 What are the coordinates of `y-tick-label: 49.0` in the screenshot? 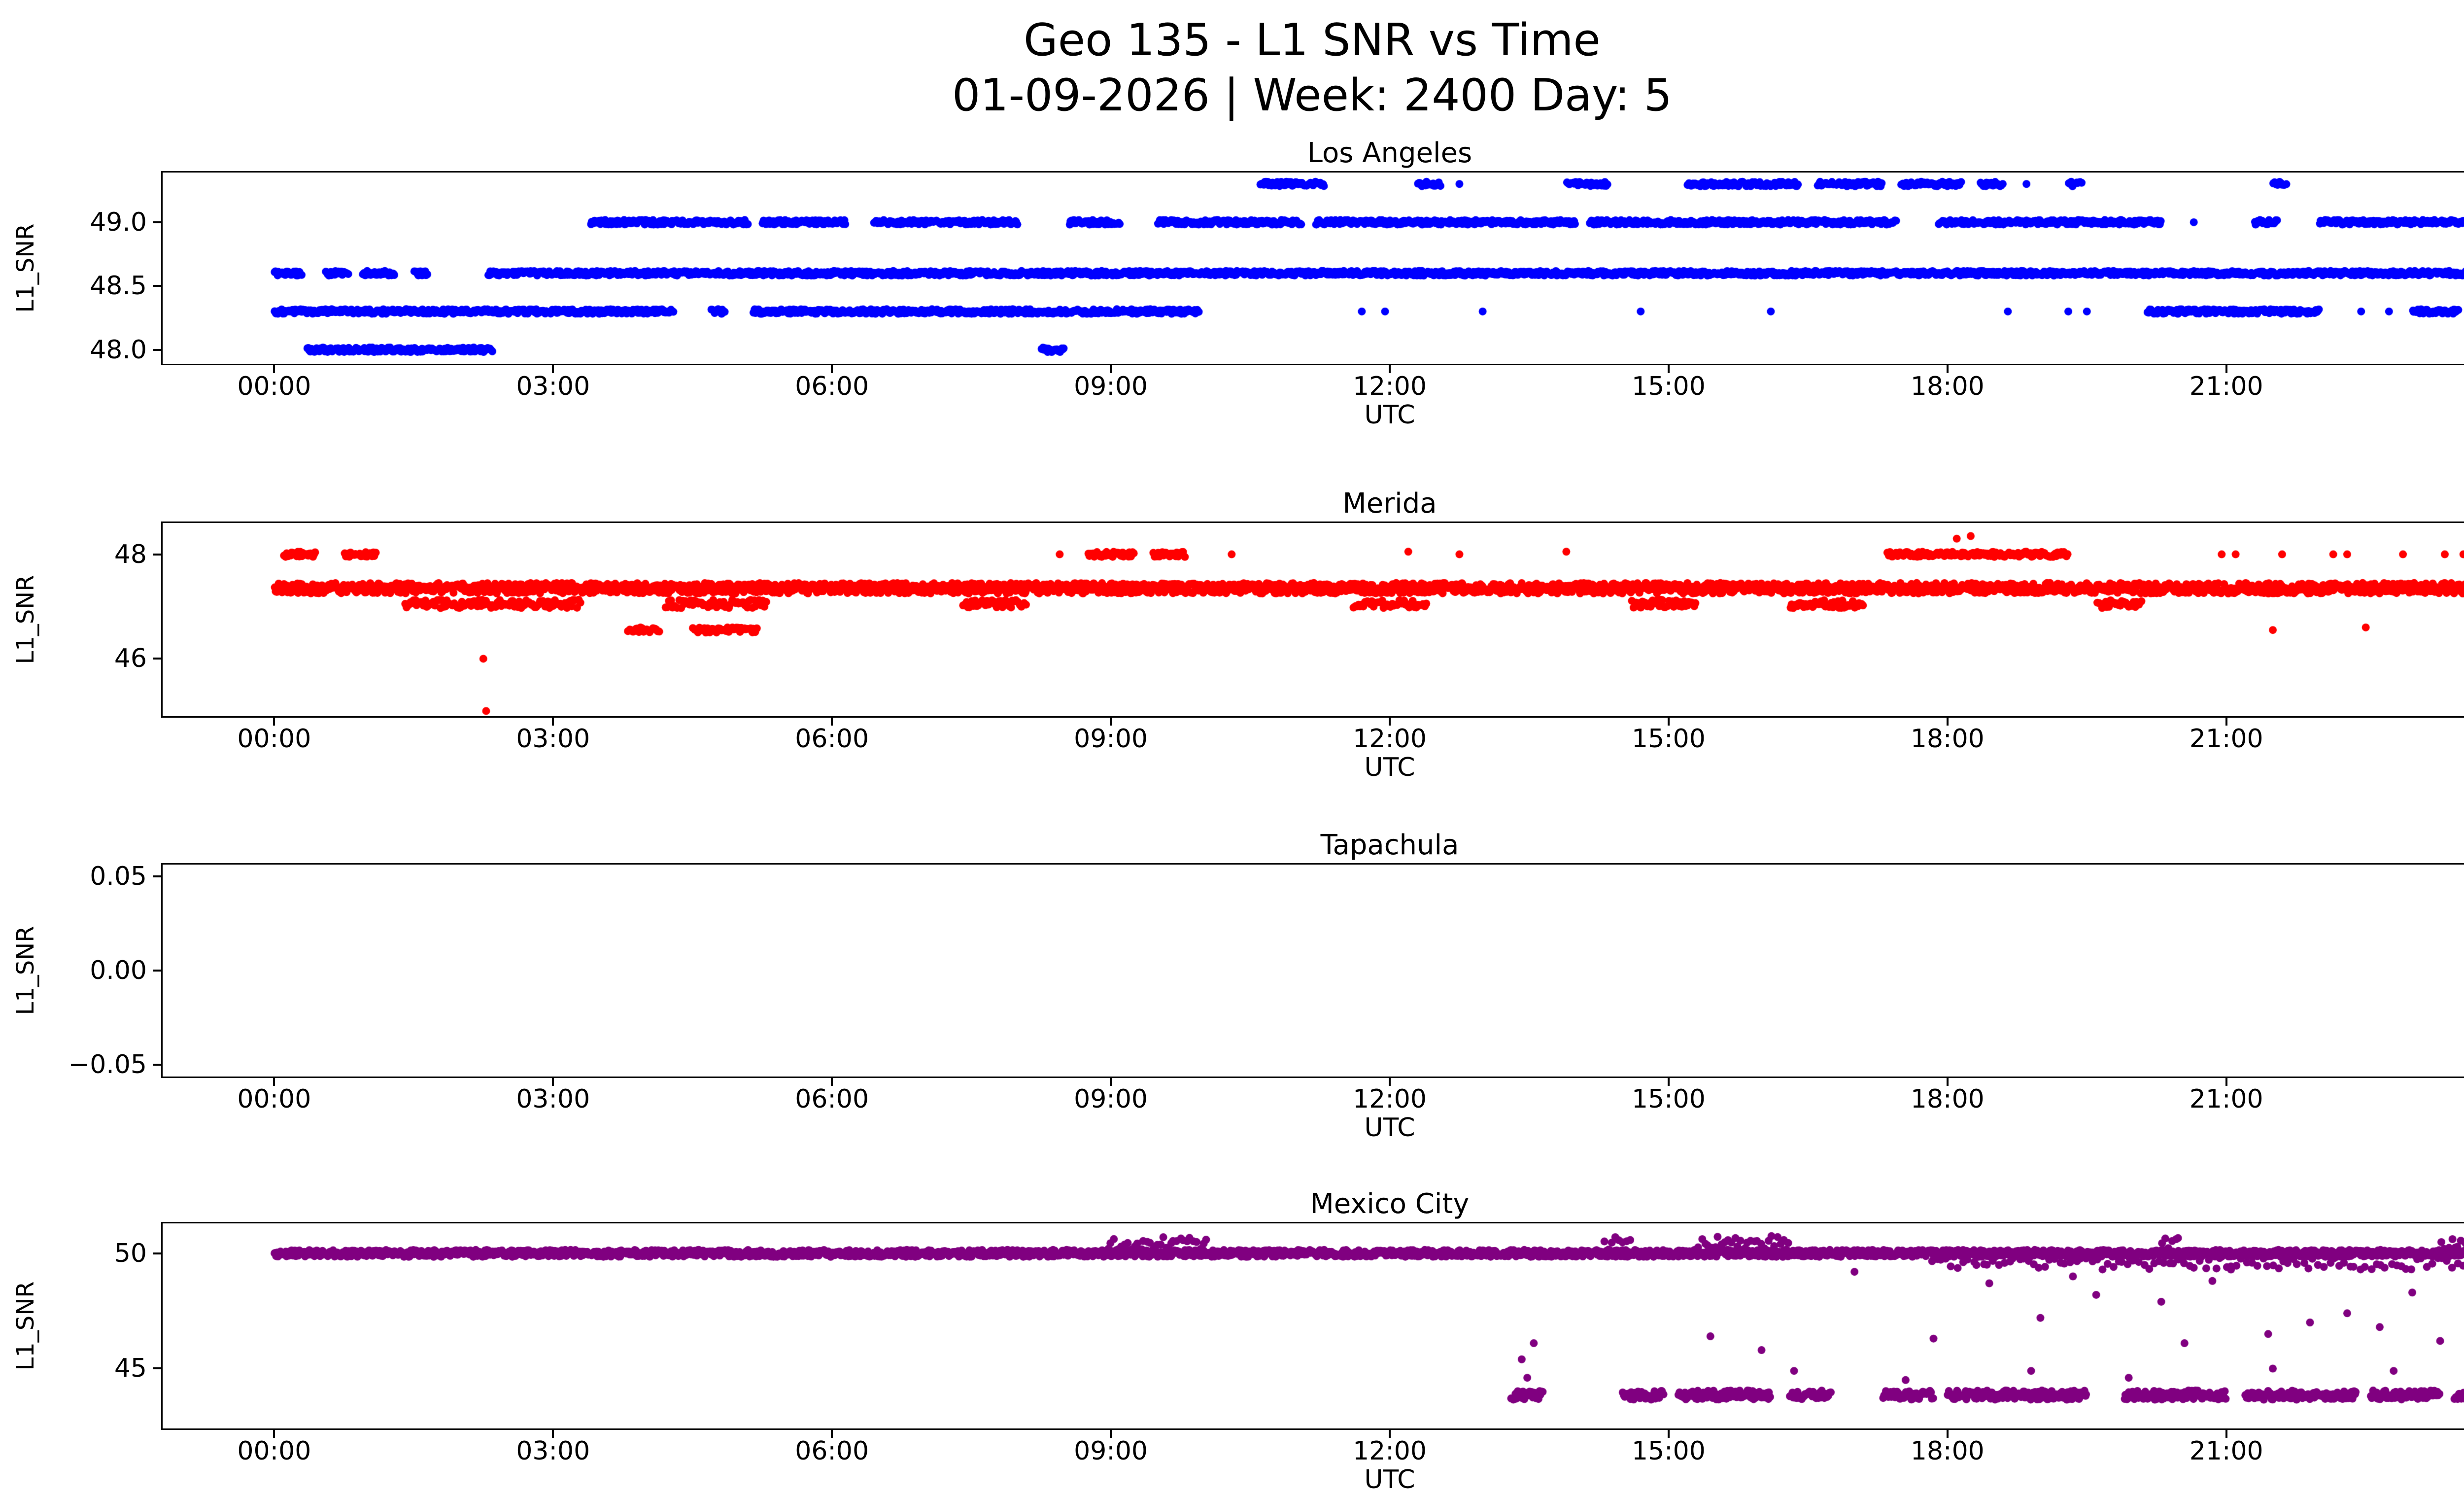 It's located at (118, 222).